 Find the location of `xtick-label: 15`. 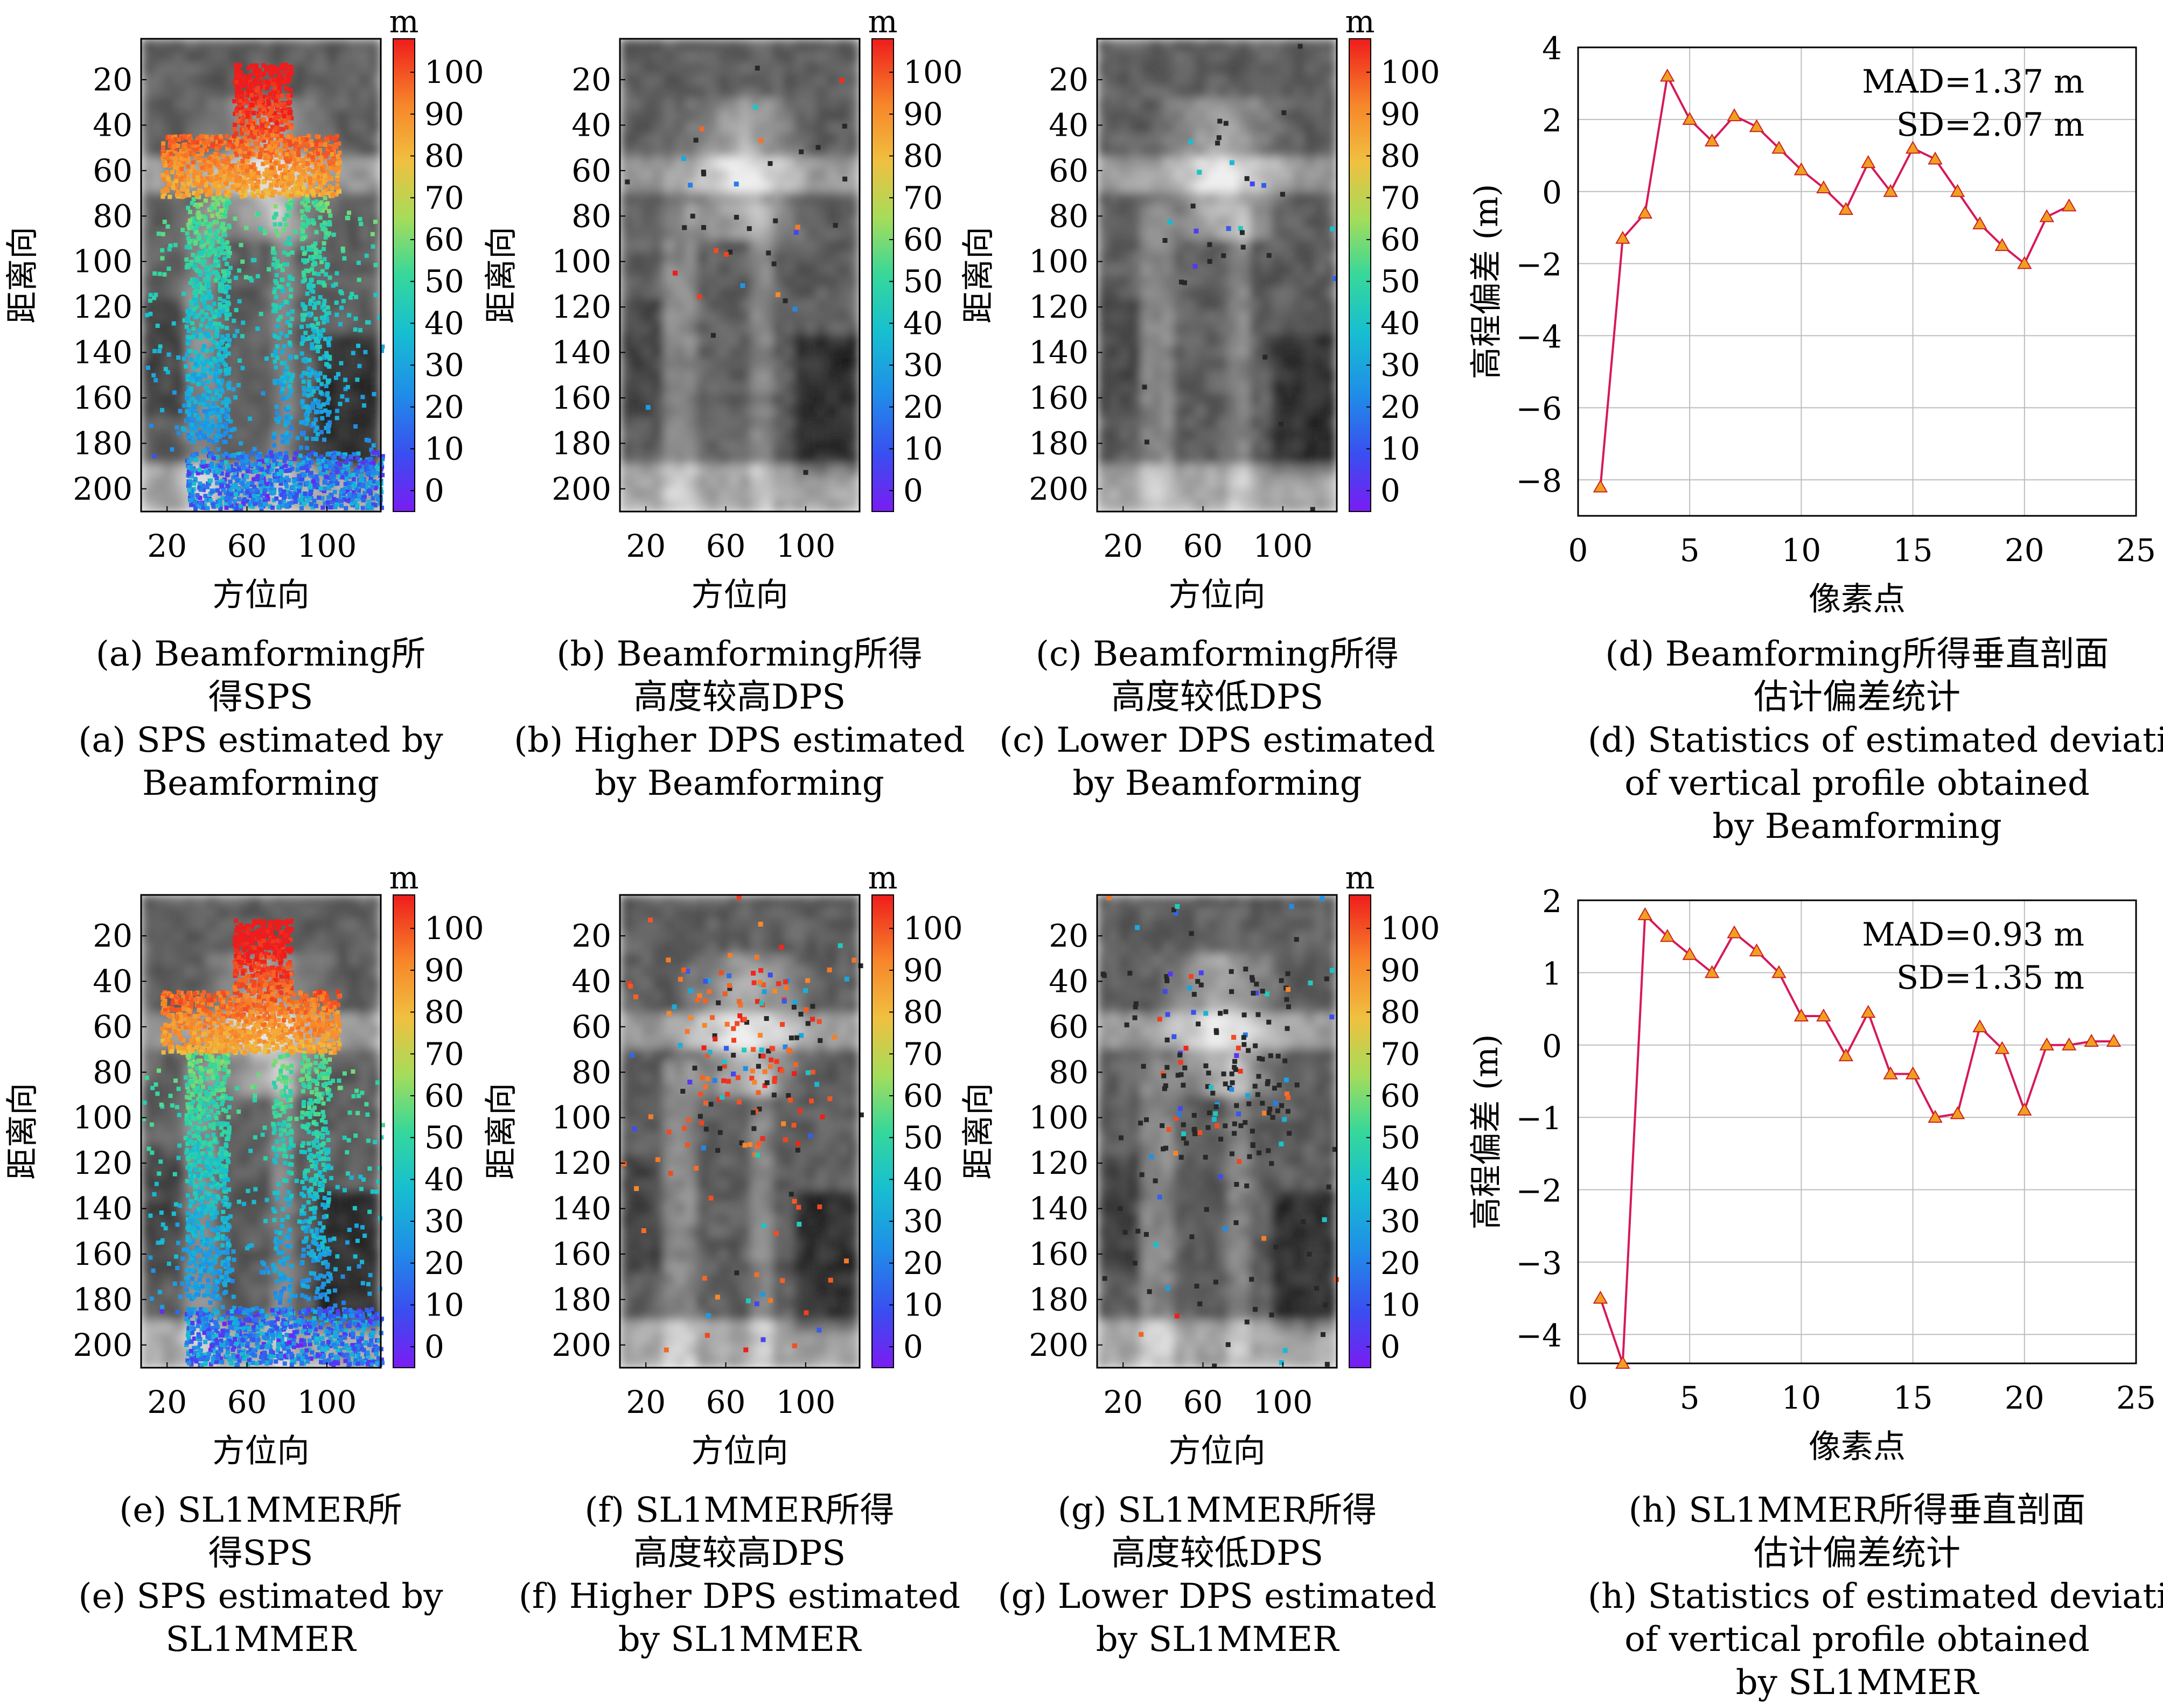

xtick-label: 15 is located at coordinates (1913, 550).